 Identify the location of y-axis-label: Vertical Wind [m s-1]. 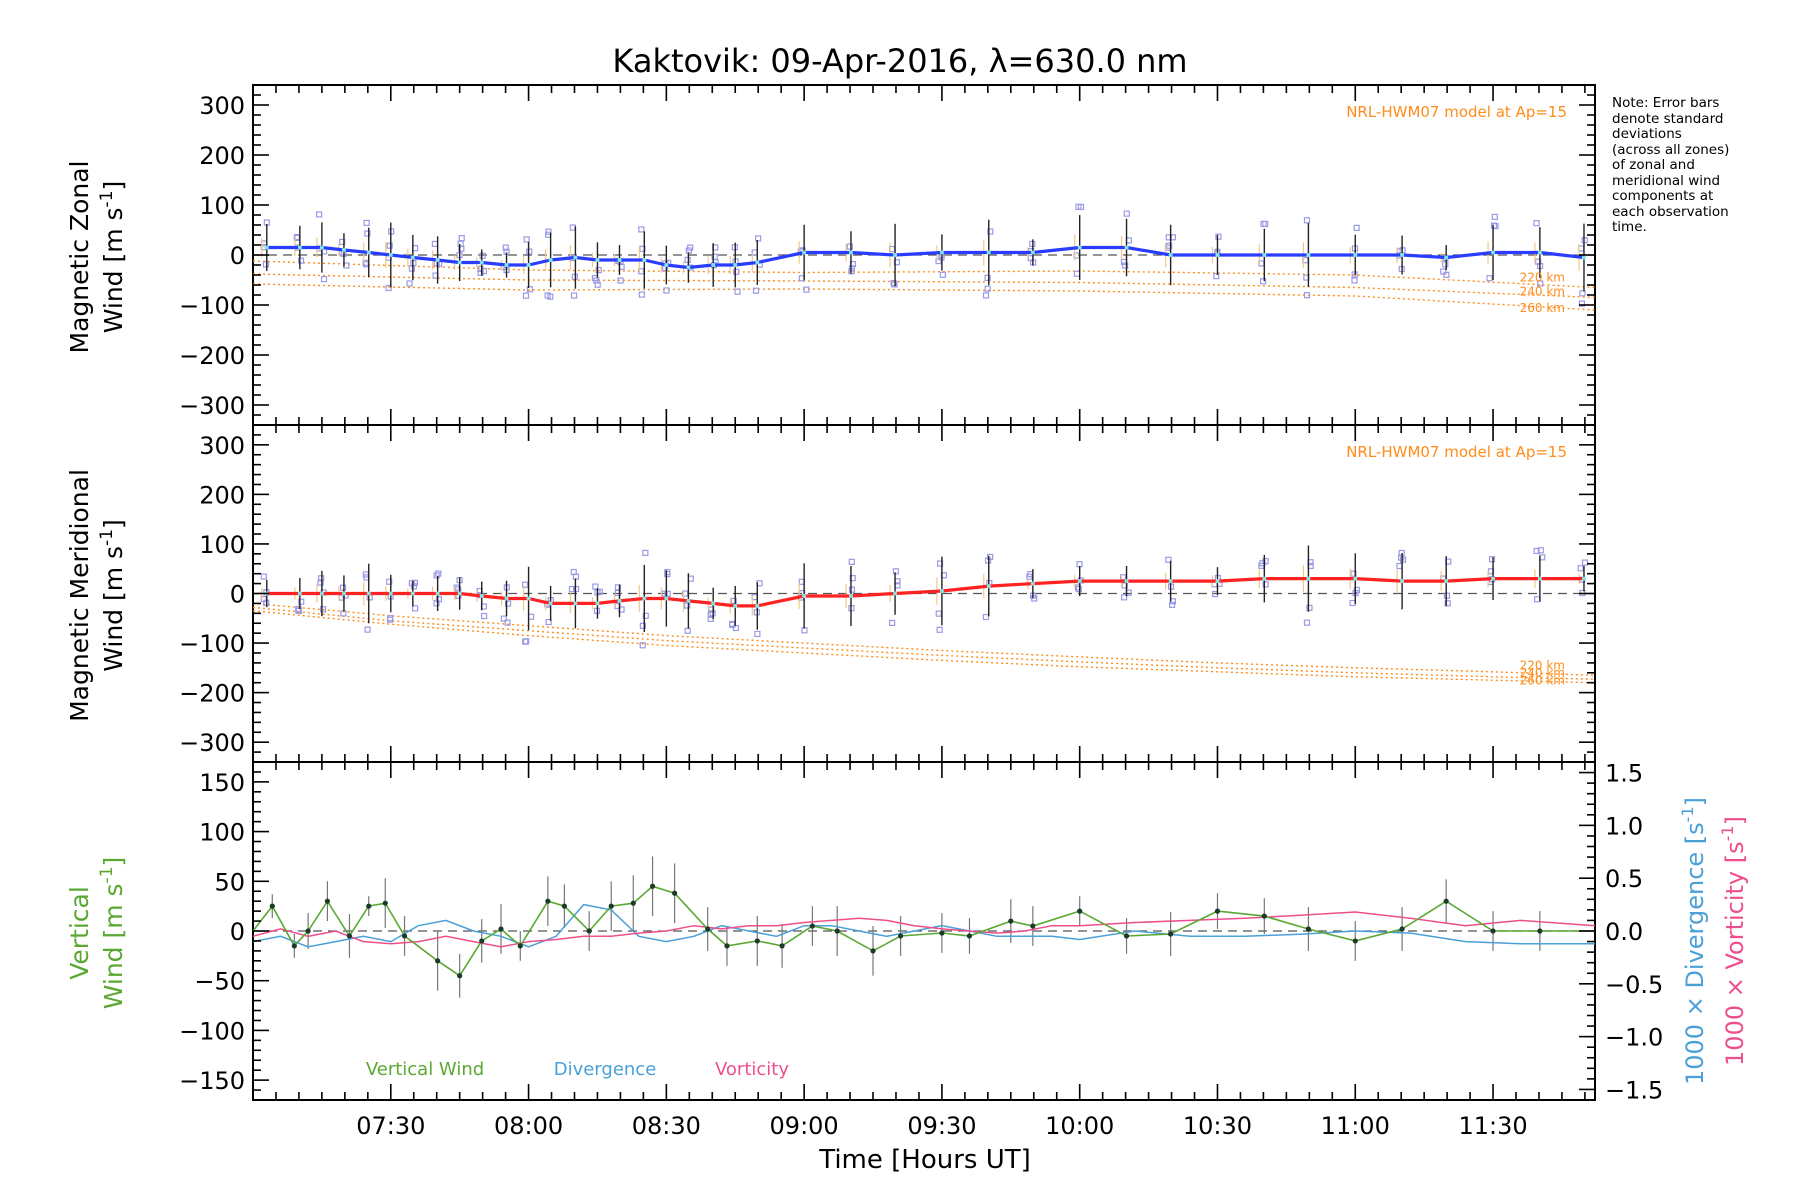
(96, 933).